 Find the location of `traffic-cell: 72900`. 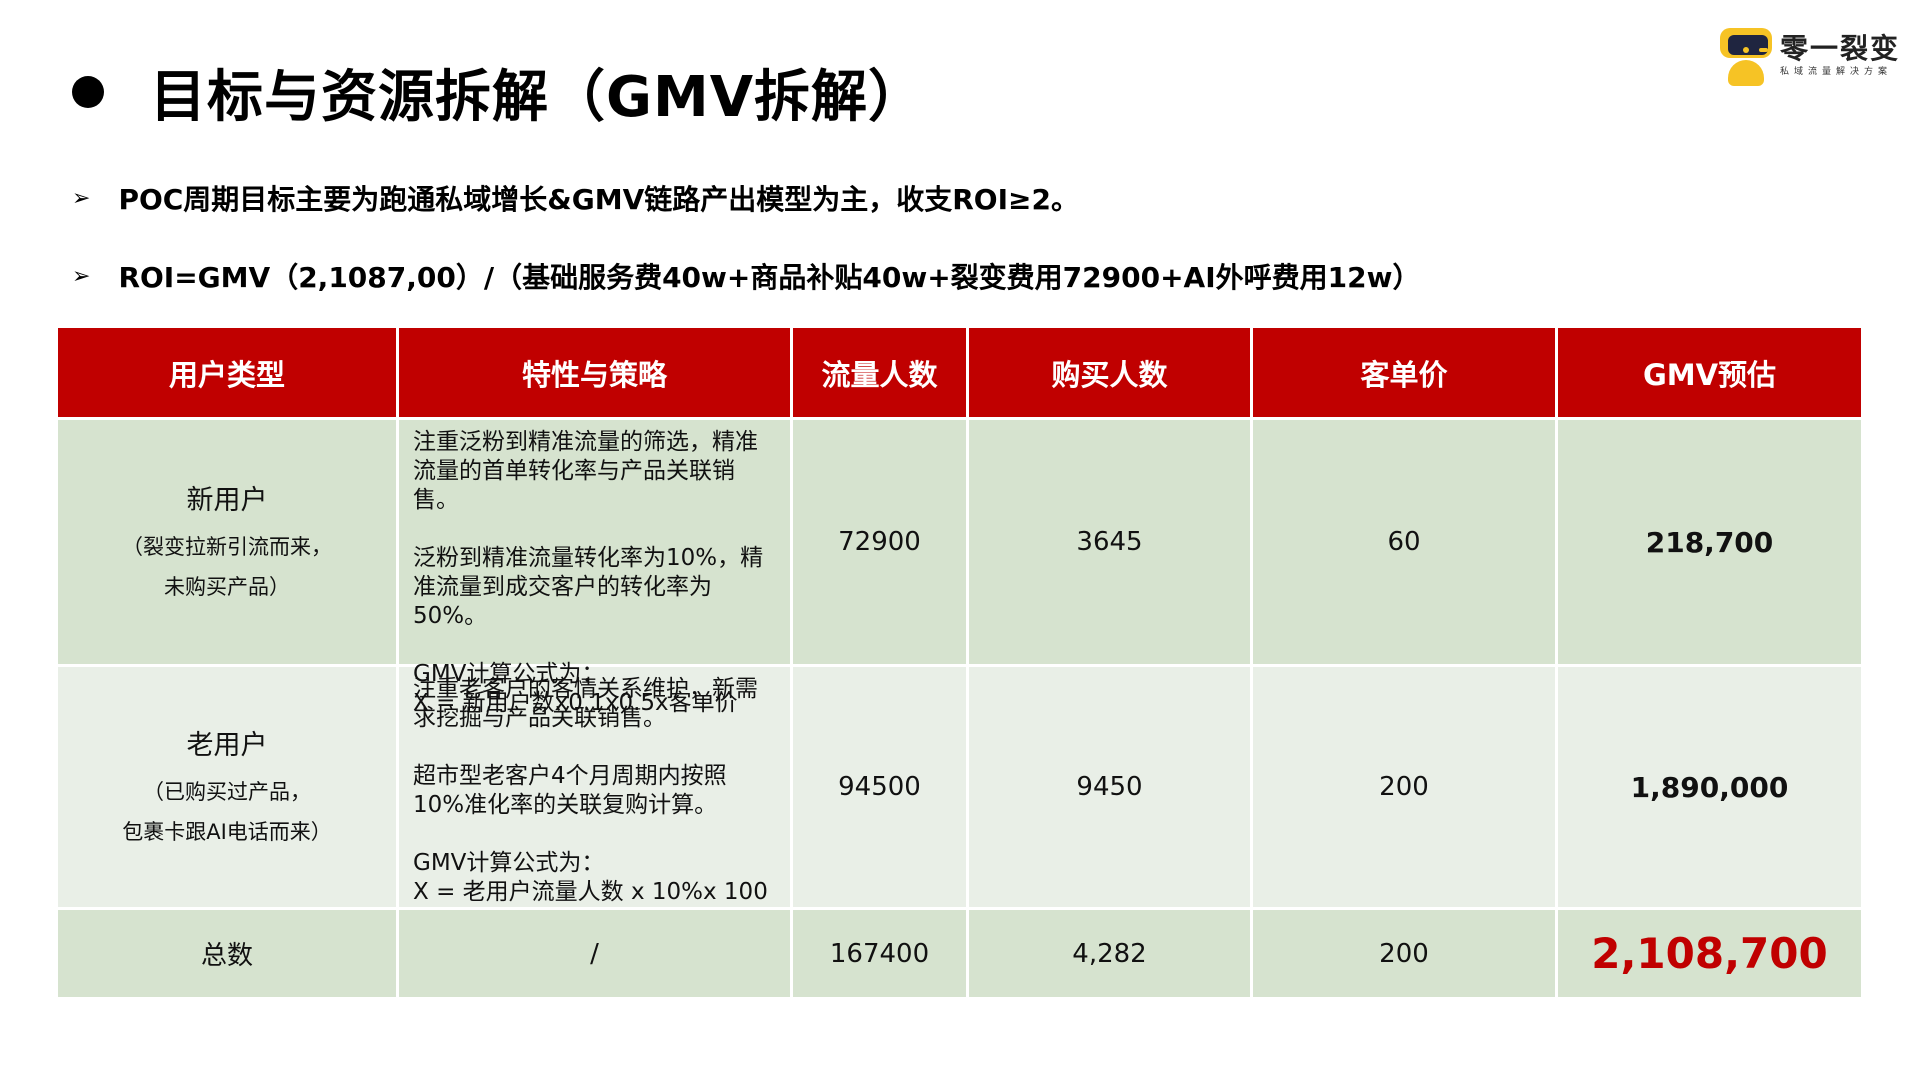

traffic-cell: 72900 is located at coordinates (881, 542).